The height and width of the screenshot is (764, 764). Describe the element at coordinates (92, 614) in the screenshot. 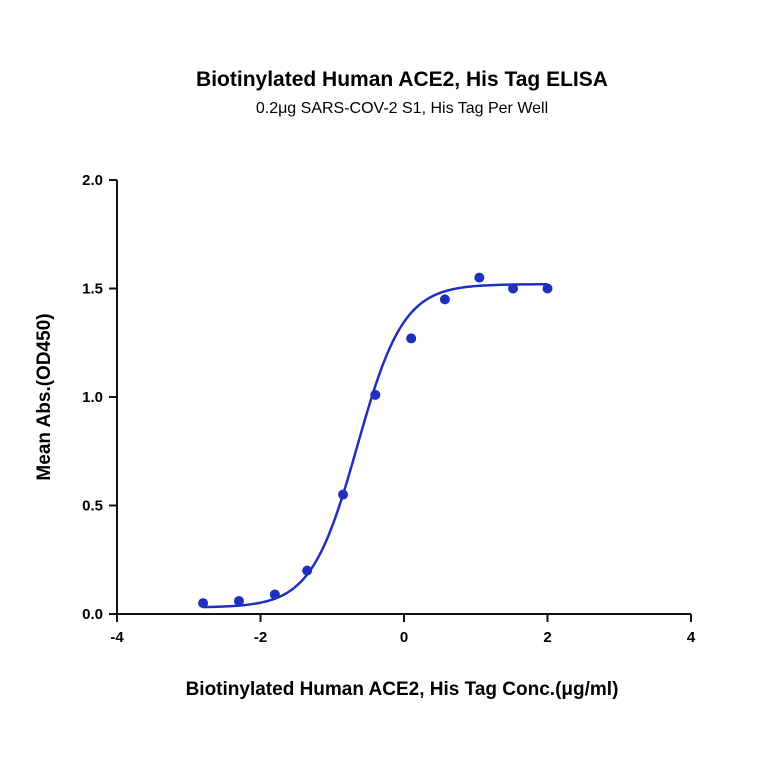

I see `y-tick-label: 0.0` at that location.